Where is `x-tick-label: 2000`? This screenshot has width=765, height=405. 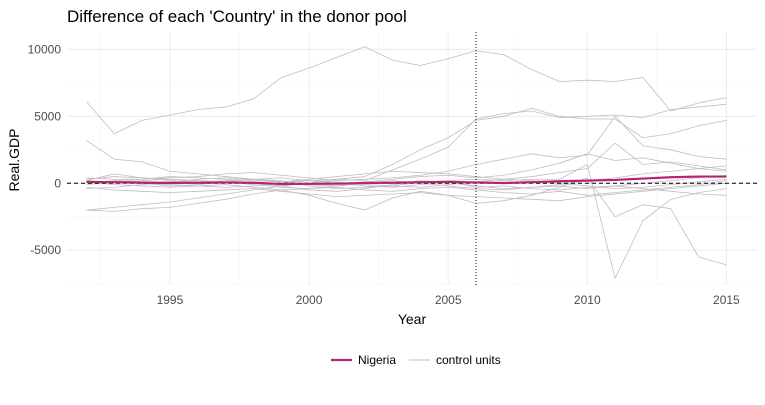 x-tick-label: 2000 is located at coordinates (309, 300).